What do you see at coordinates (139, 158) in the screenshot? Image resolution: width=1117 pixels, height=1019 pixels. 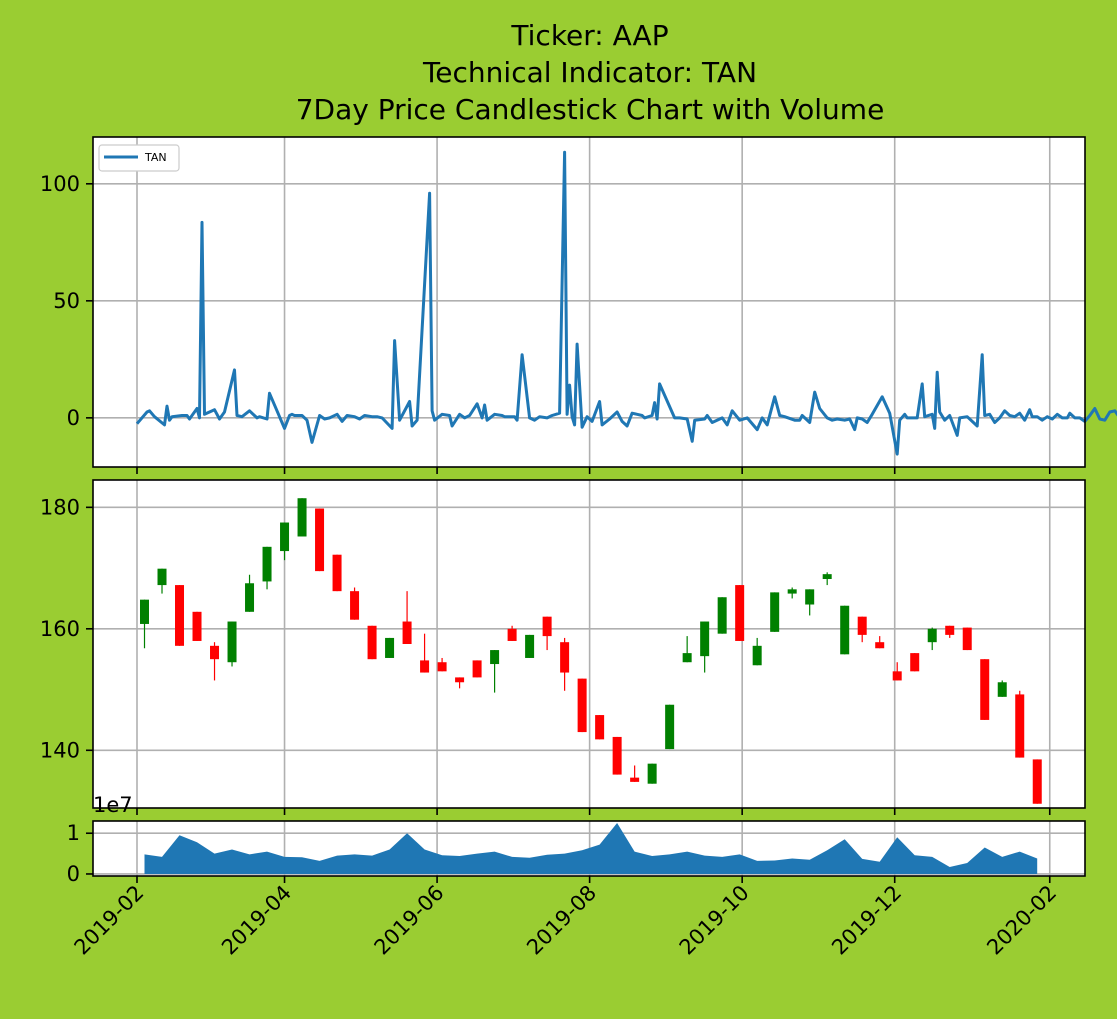 I see `legend-box` at bounding box center [139, 158].